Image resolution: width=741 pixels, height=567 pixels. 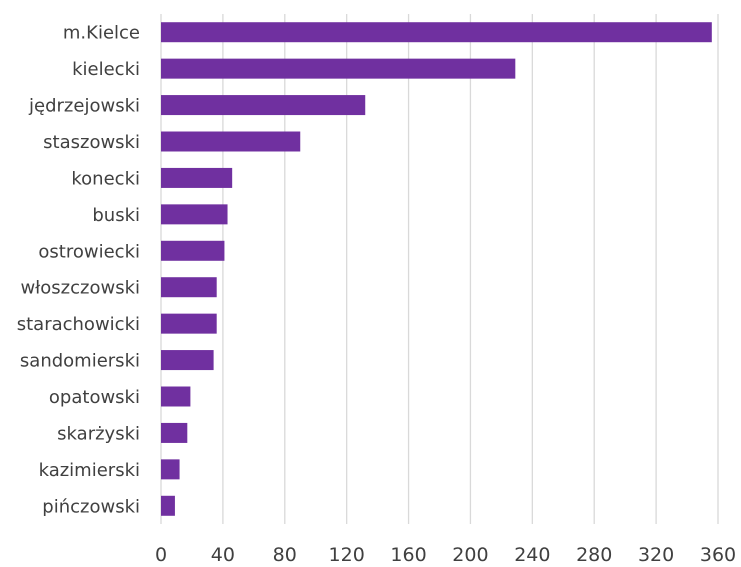 What do you see at coordinates (408, 553) in the screenshot?
I see `x-tick-label-160: 160` at bounding box center [408, 553].